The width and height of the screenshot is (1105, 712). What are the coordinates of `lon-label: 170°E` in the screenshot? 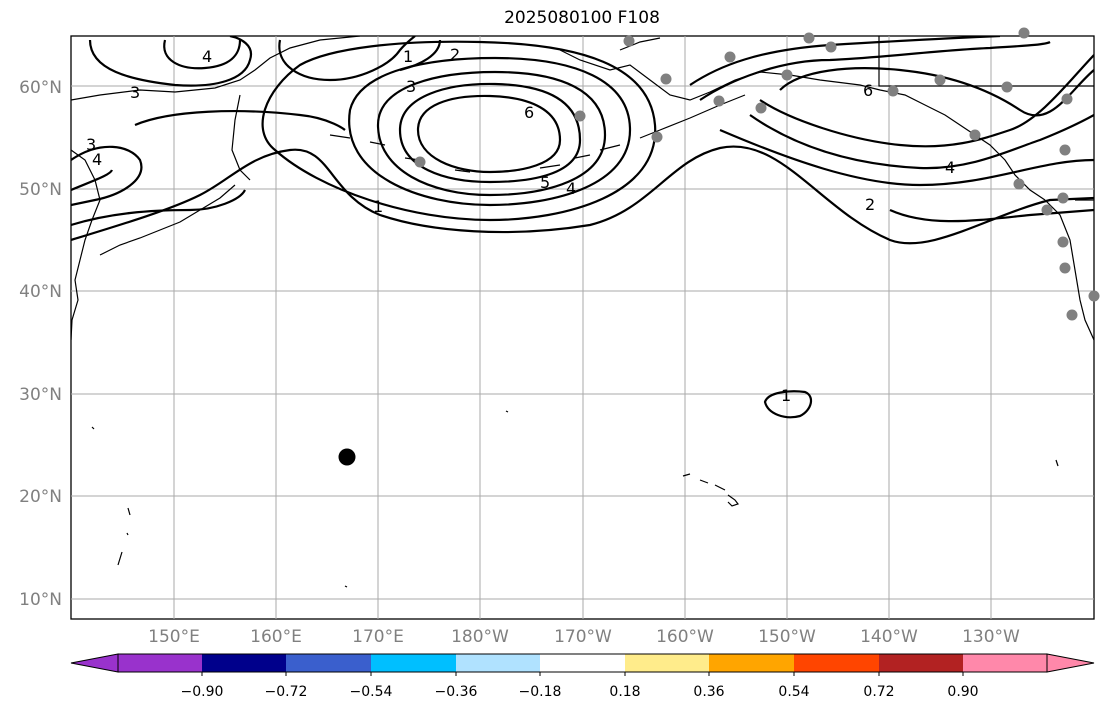 It's located at (378, 637).